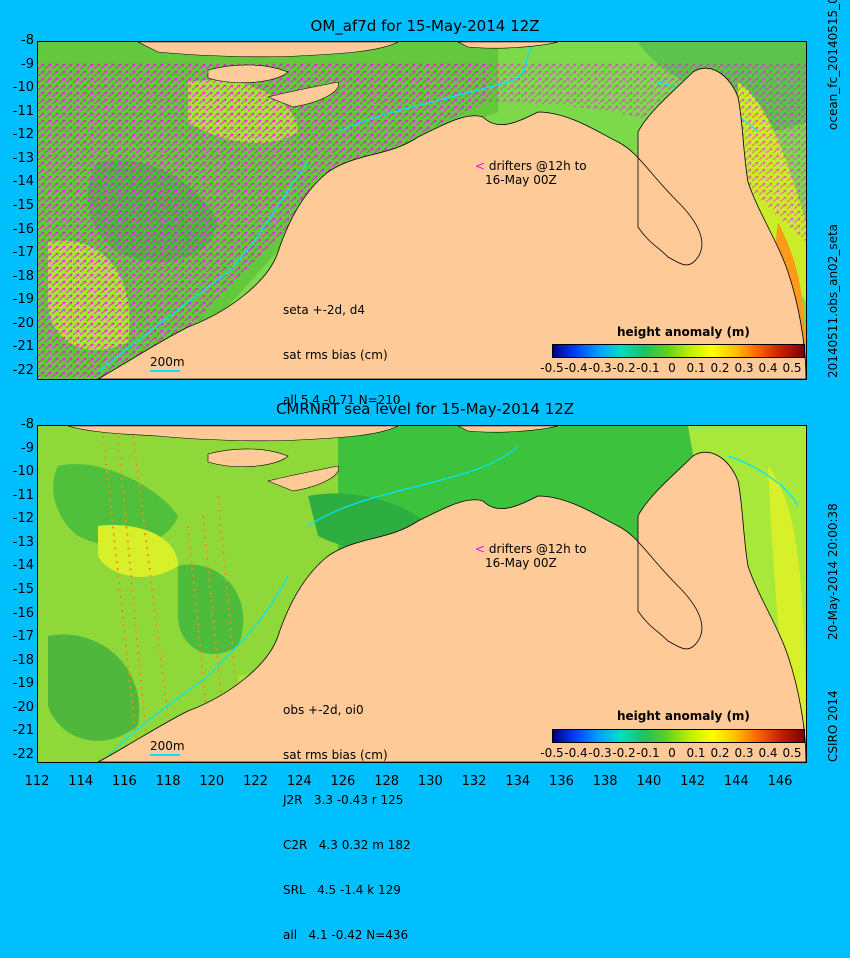  I want to click on x-tick-label: 142, so click(692, 781).